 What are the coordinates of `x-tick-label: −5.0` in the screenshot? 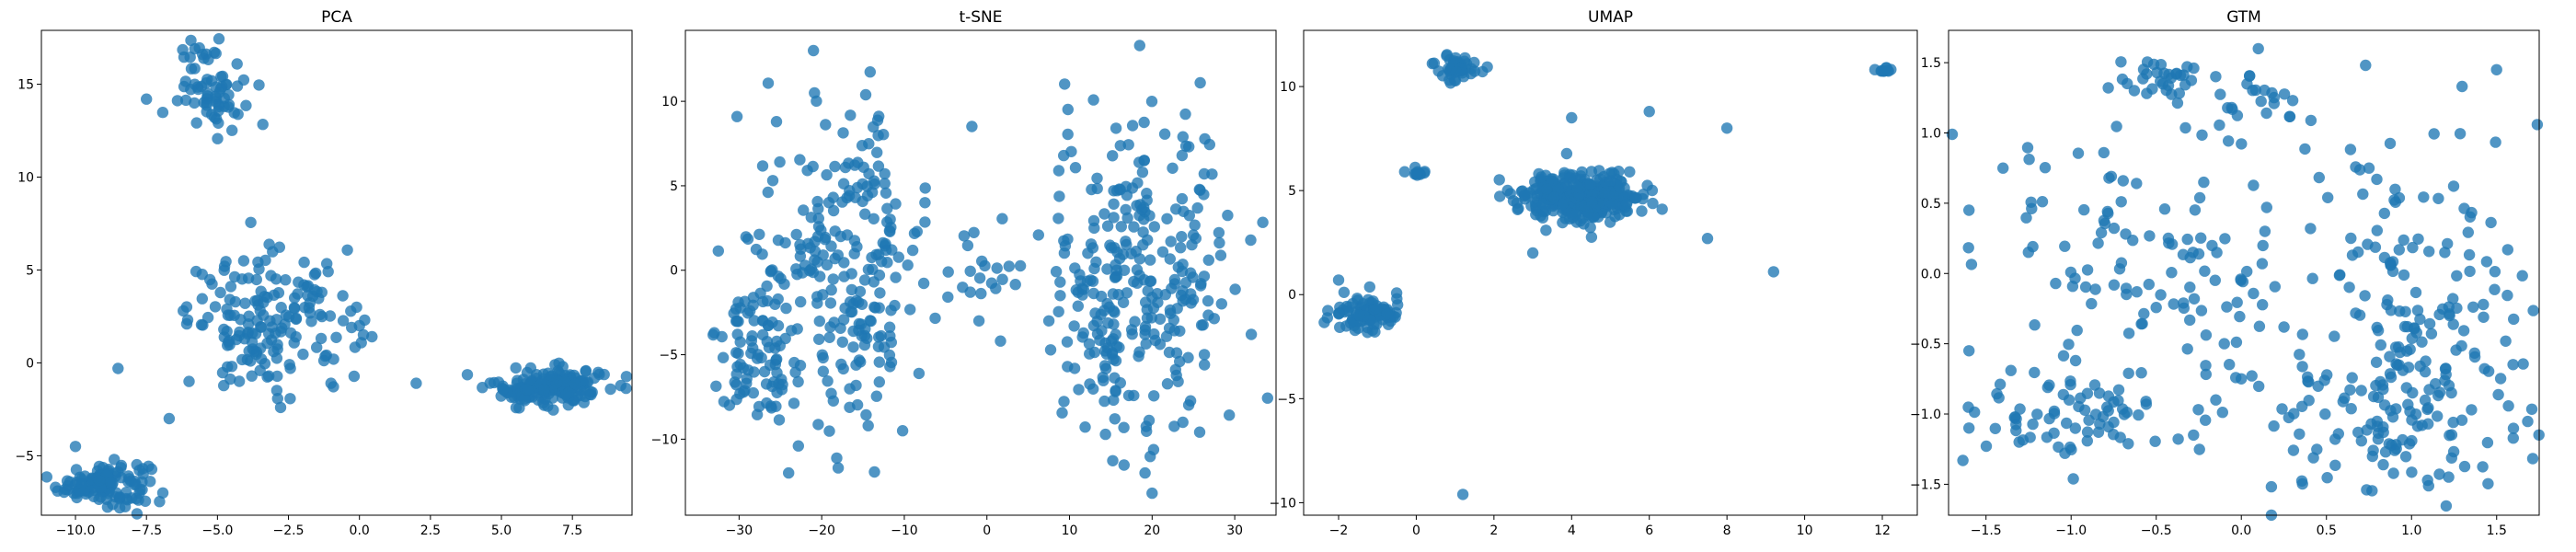 It's located at (217, 530).